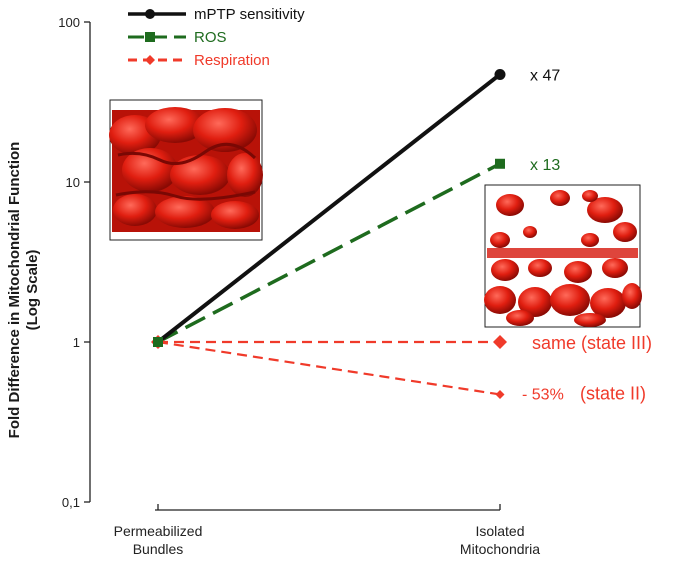 The width and height of the screenshot is (686, 564). I want to click on inset-bundles-image, so click(186, 170).